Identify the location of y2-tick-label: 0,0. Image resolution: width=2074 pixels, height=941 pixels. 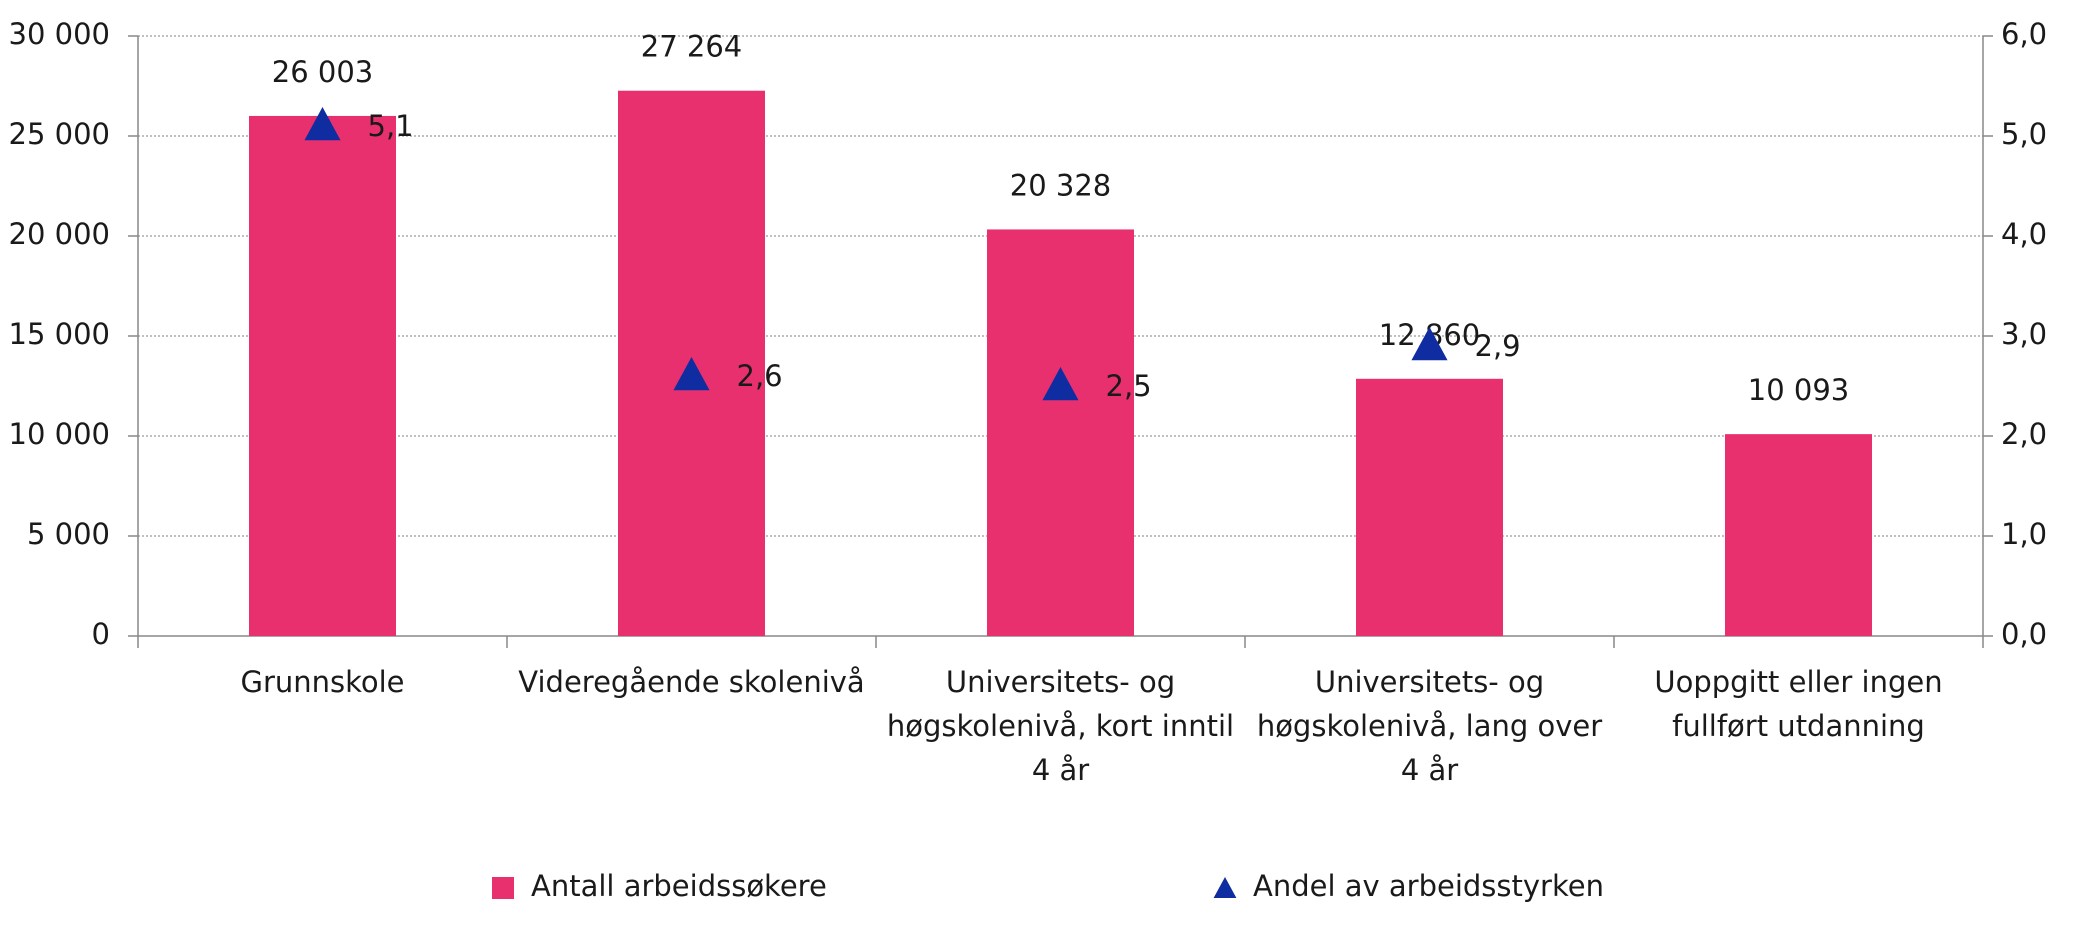
(2024, 634).